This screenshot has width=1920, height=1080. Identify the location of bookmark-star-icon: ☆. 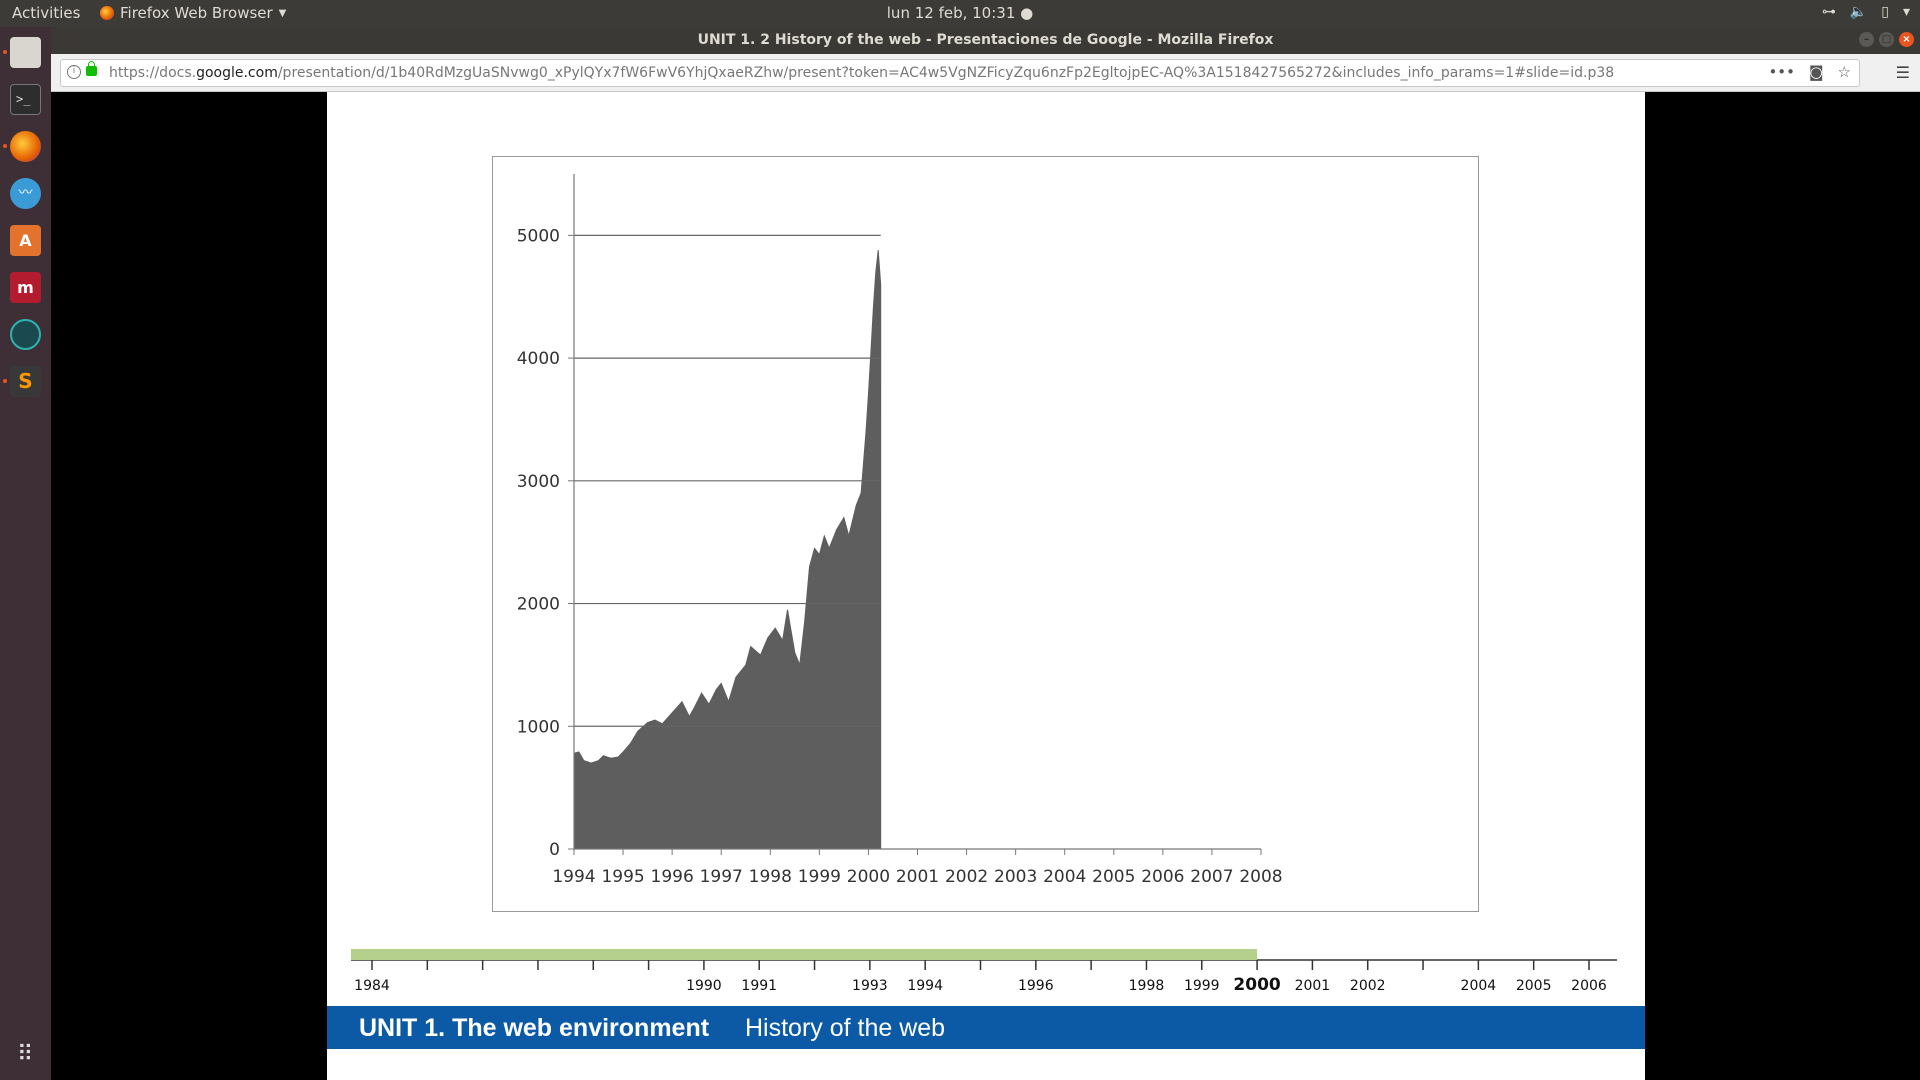
(1844, 72).